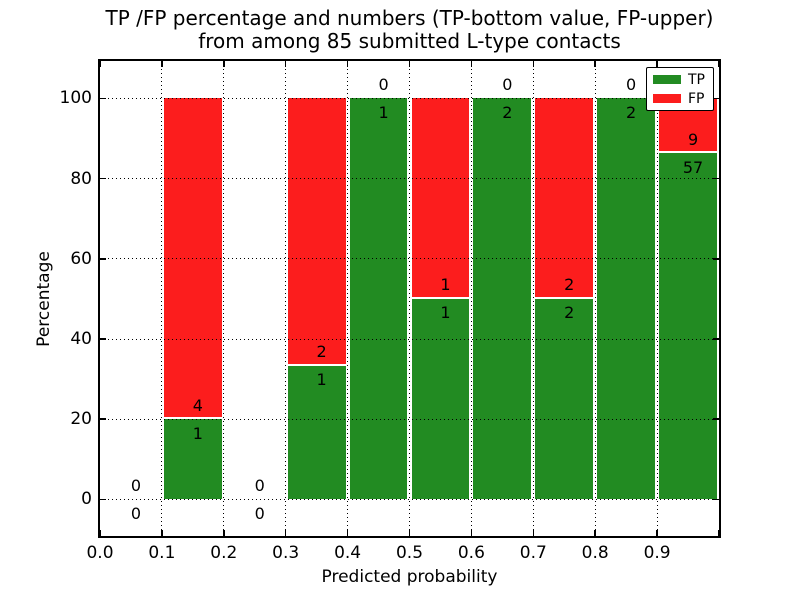 This screenshot has height=600, width=800. What do you see at coordinates (348, 298) in the screenshot?
I see `gridline-x-0.4` at bounding box center [348, 298].